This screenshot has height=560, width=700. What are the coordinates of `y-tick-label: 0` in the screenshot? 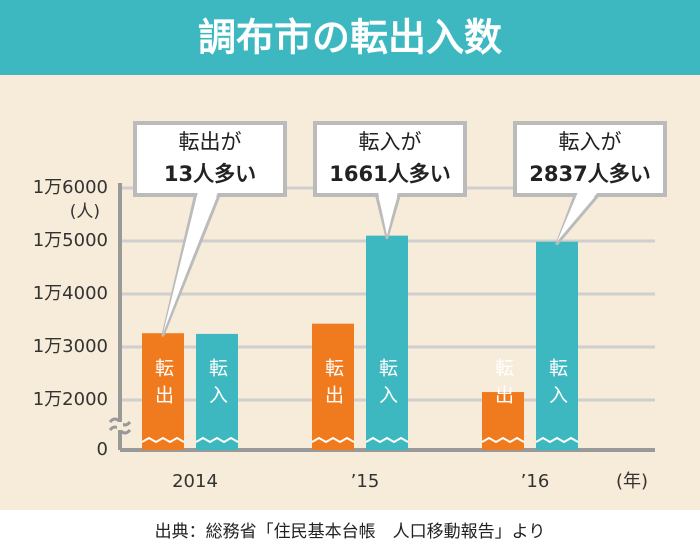 It's located at (102, 449).